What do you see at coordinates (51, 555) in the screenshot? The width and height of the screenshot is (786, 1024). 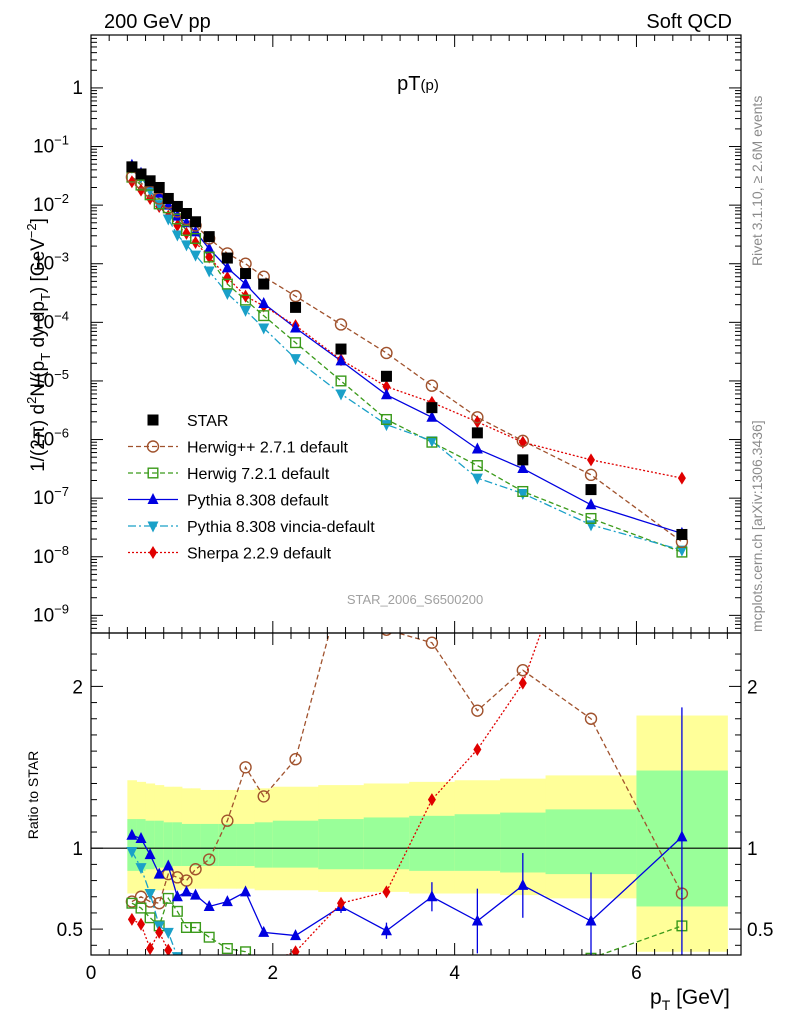 I see `y-tick-label: 10⁻⁸` at bounding box center [51, 555].